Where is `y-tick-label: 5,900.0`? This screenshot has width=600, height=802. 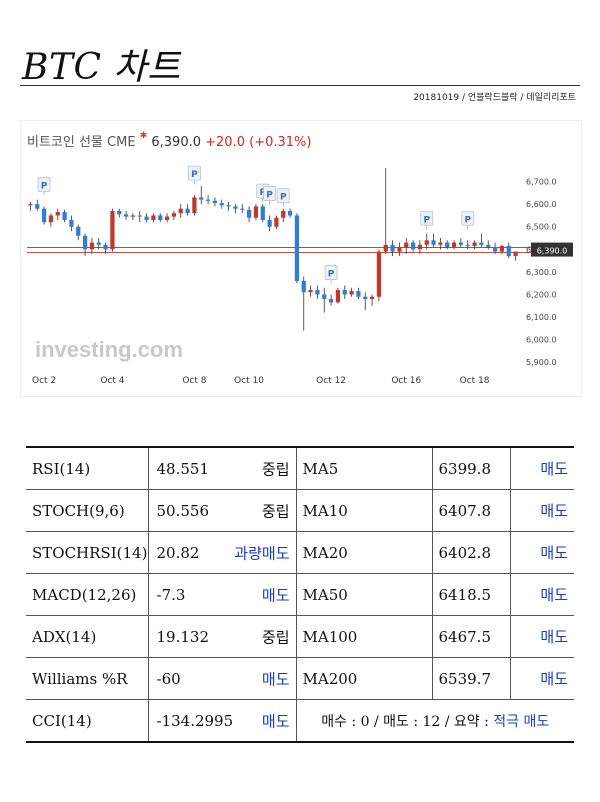
y-tick-label: 5,900.0 is located at coordinates (541, 362).